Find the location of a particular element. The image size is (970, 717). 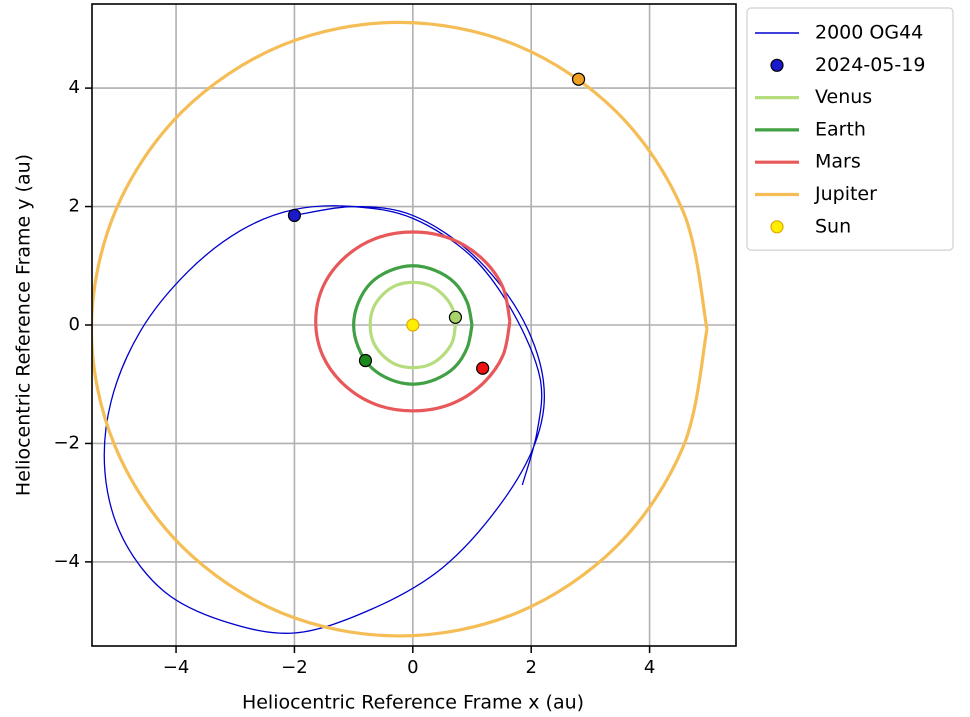

y-axis-label: Heliocentric Reference Frame y (au) is located at coordinates (24, 325).